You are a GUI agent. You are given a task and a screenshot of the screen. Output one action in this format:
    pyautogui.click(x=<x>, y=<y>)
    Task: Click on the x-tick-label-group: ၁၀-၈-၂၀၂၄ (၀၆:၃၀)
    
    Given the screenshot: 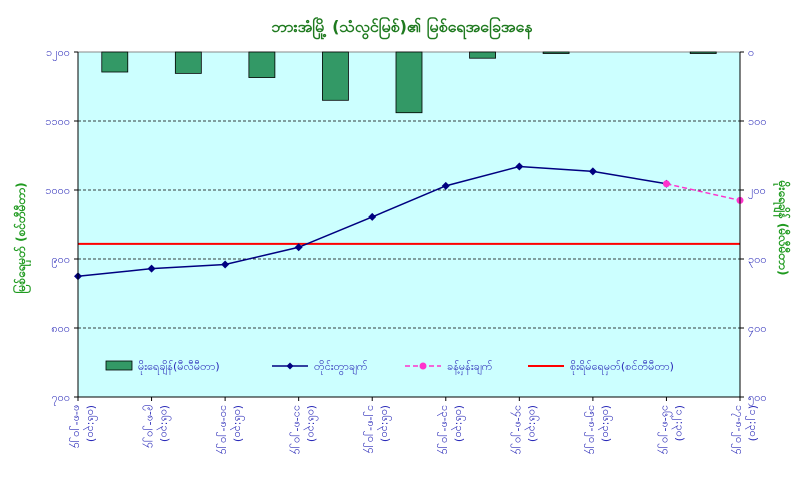 What is the action you would take?
    pyautogui.click(x=230, y=430)
    